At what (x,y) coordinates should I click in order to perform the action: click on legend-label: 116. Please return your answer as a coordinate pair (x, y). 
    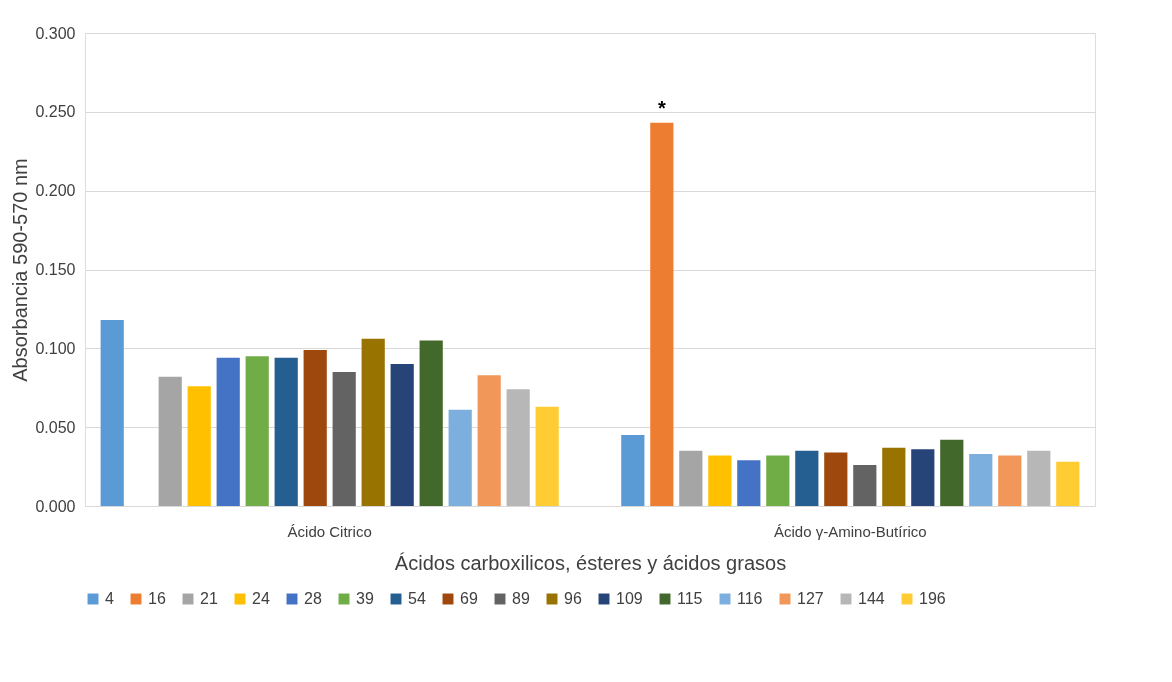
    Looking at the image, I should click on (750, 598).